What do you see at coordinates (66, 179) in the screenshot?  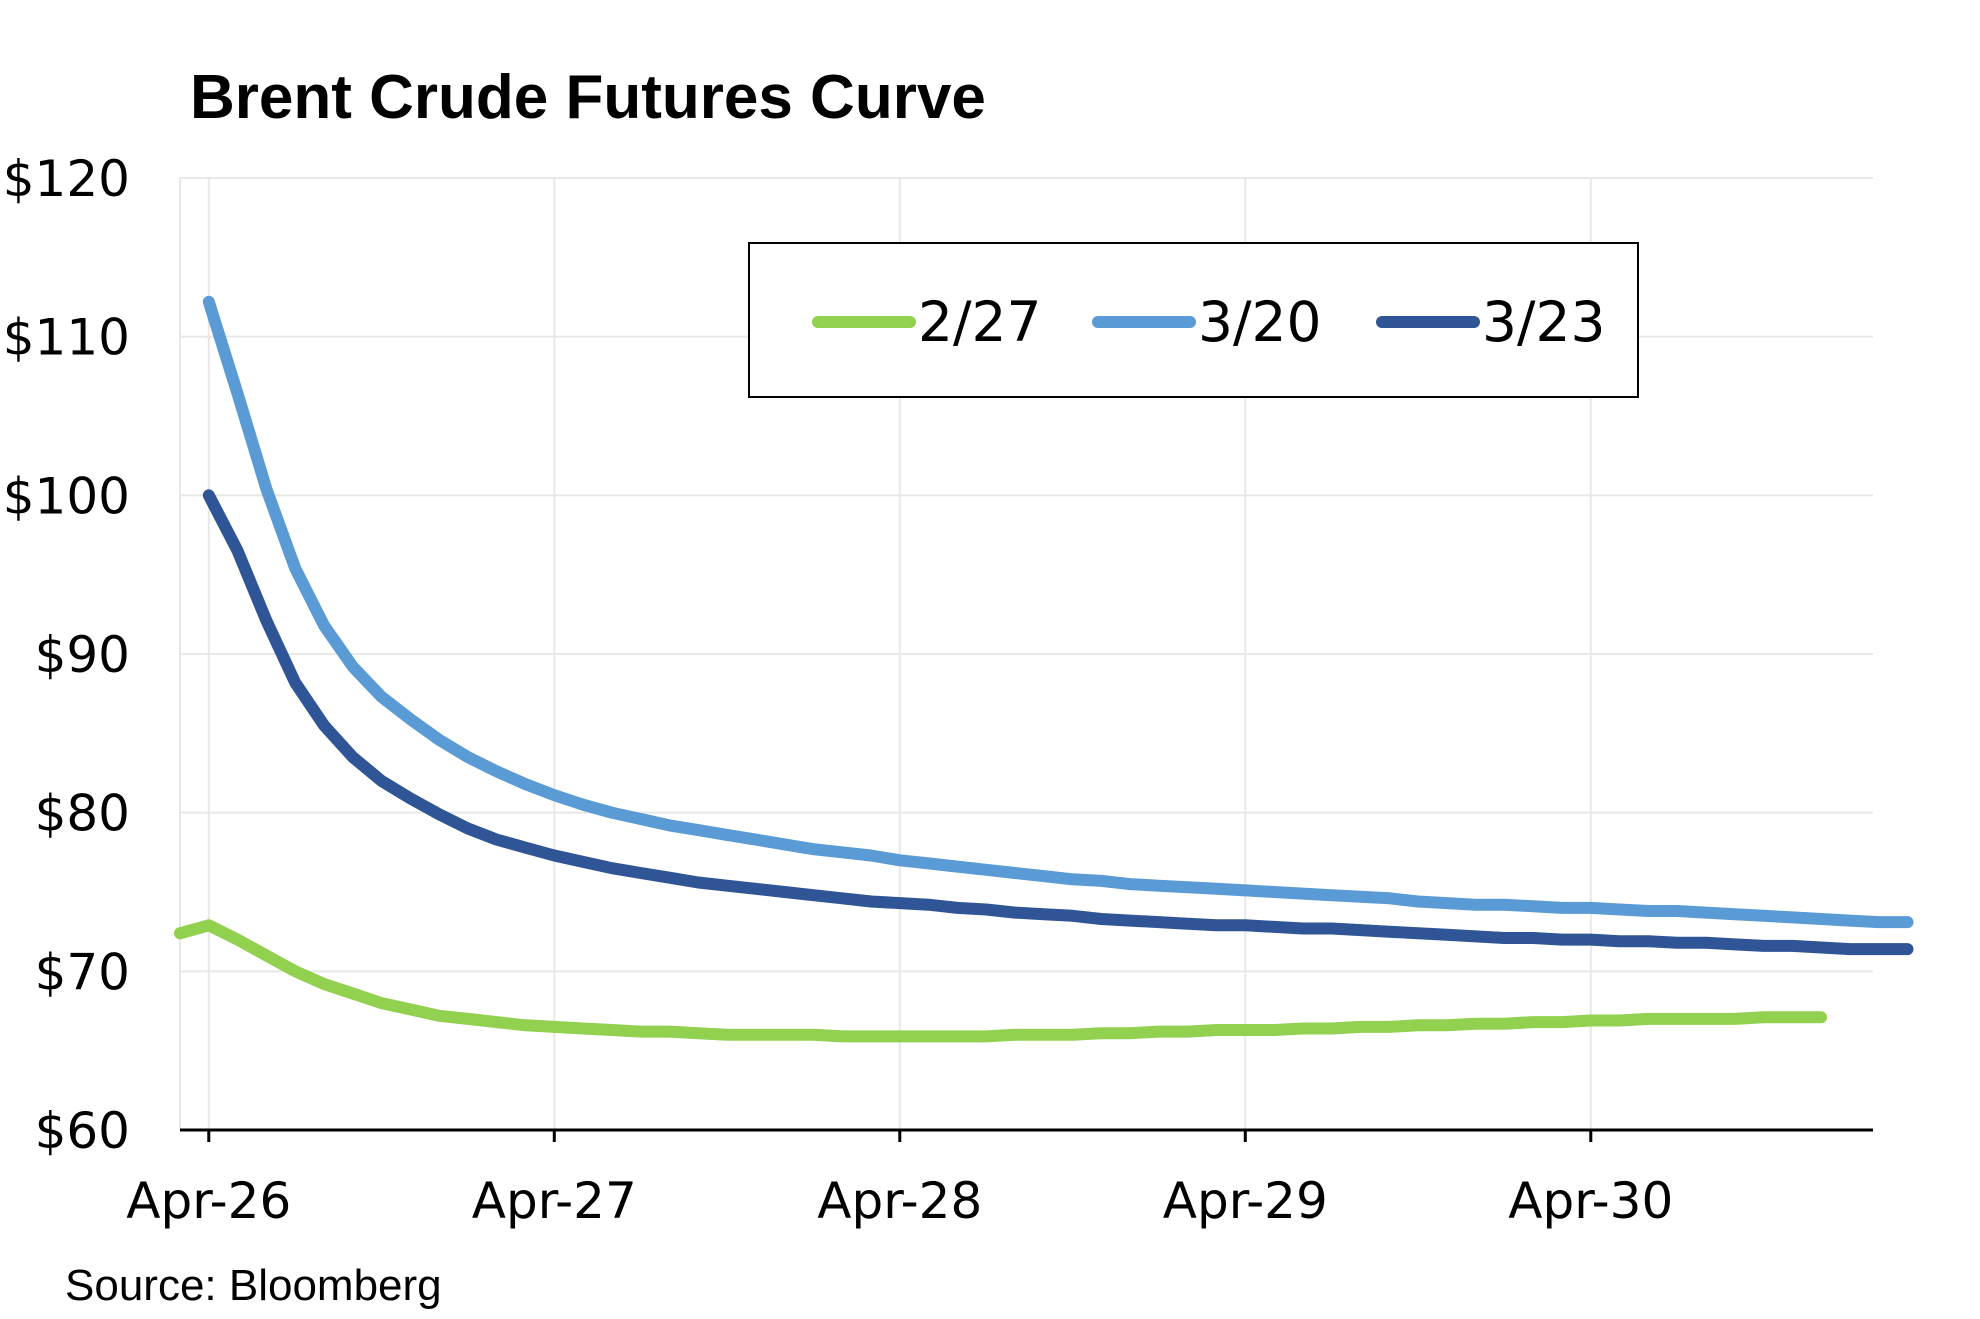 I see `y-tick-label: $120` at bounding box center [66, 179].